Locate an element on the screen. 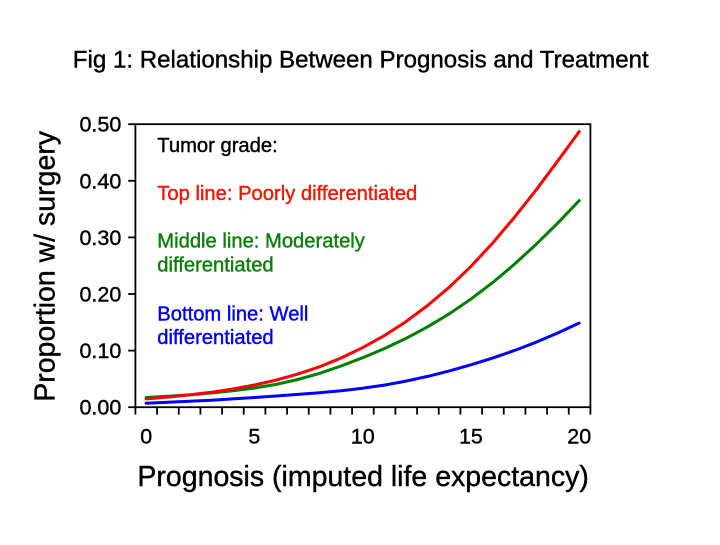  svg-text: Middle line: Moderately is located at coordinates (261, 242).